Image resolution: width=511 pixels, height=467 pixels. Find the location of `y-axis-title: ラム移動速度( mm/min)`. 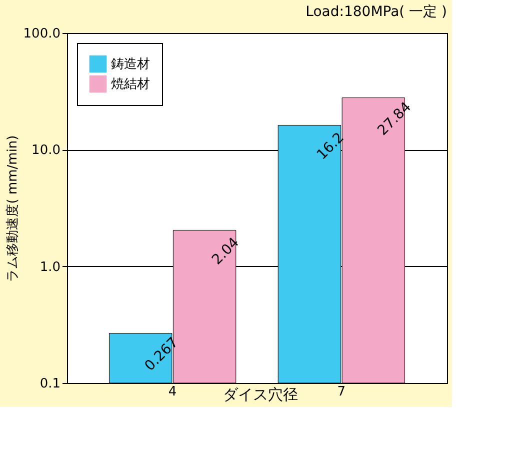

y-axis-title: ラム移動速度( mm/min) is located at coordinates (12, 208).